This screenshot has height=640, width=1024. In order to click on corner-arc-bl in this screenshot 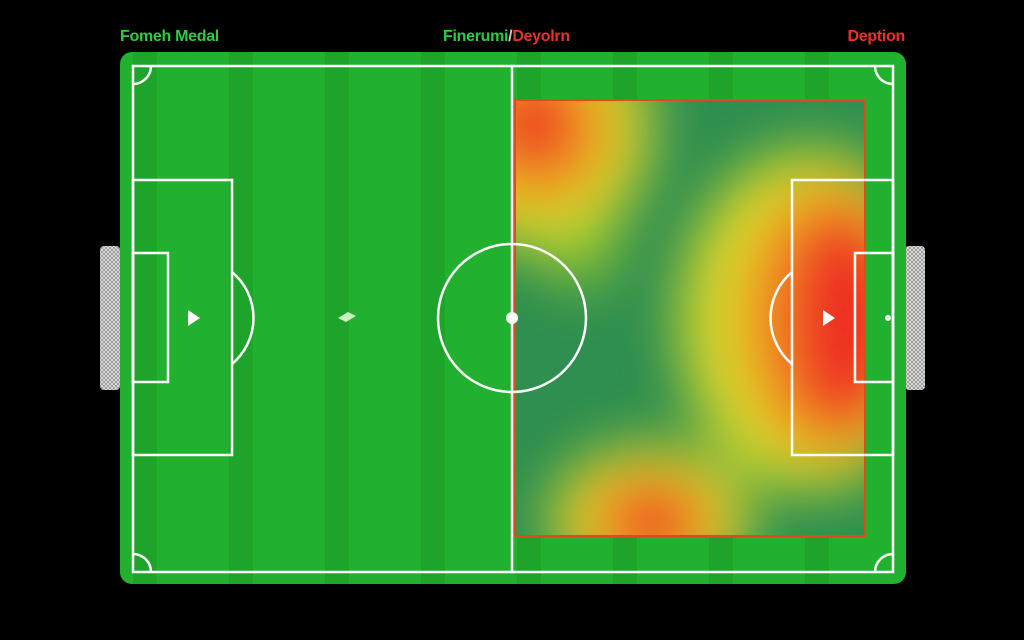, I will do `click(142, 562)`.